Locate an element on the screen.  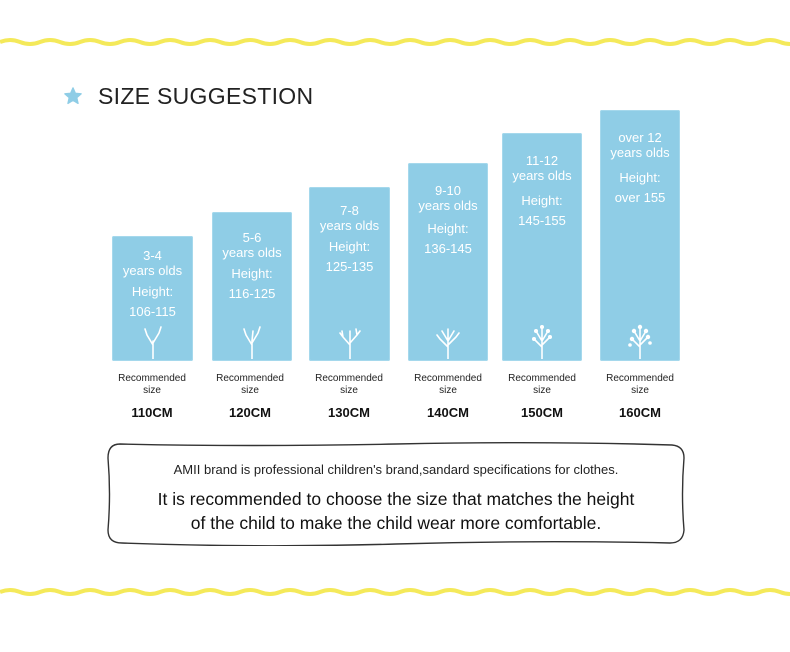
age-range: 7-8 is located at coordinates (349, 210).